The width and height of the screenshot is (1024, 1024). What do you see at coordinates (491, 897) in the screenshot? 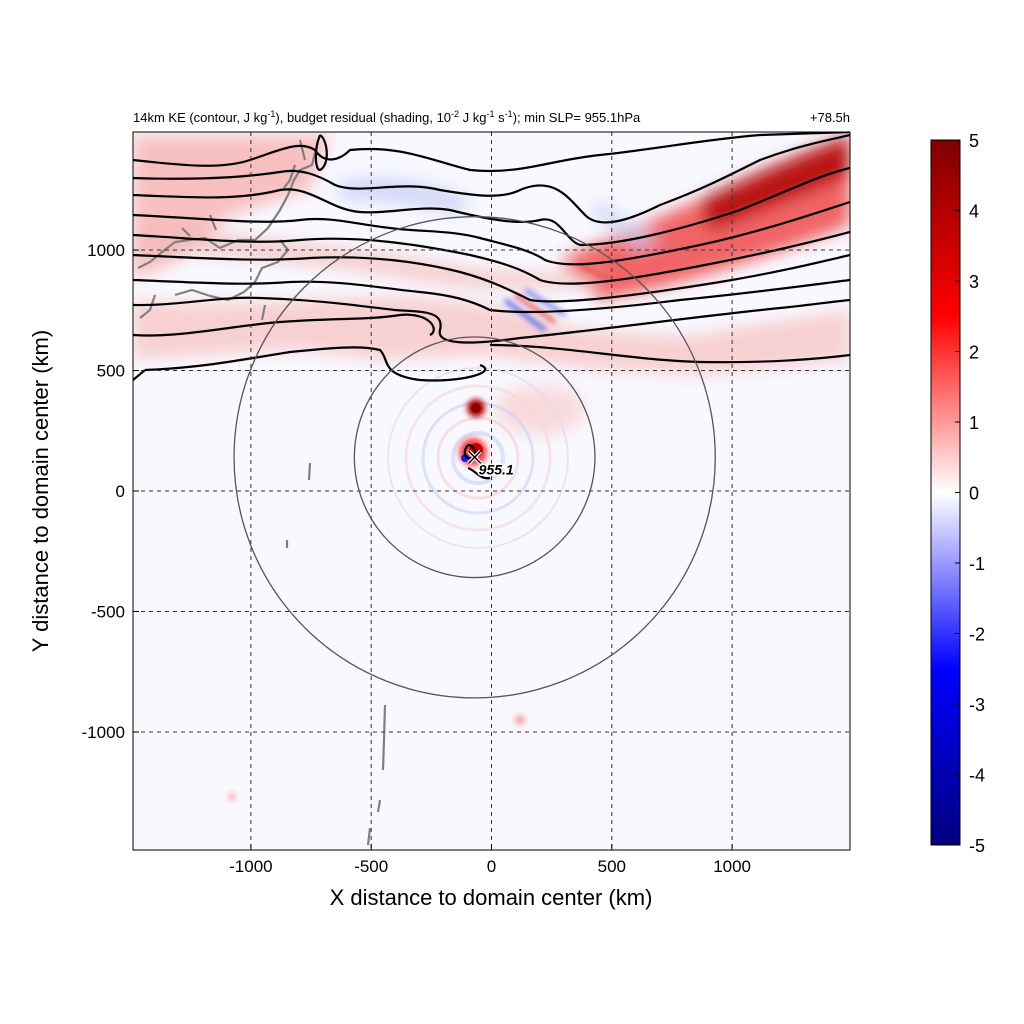
I see `x-axis-label: X distance to domain center (km)` at bounding box center [491, 897].